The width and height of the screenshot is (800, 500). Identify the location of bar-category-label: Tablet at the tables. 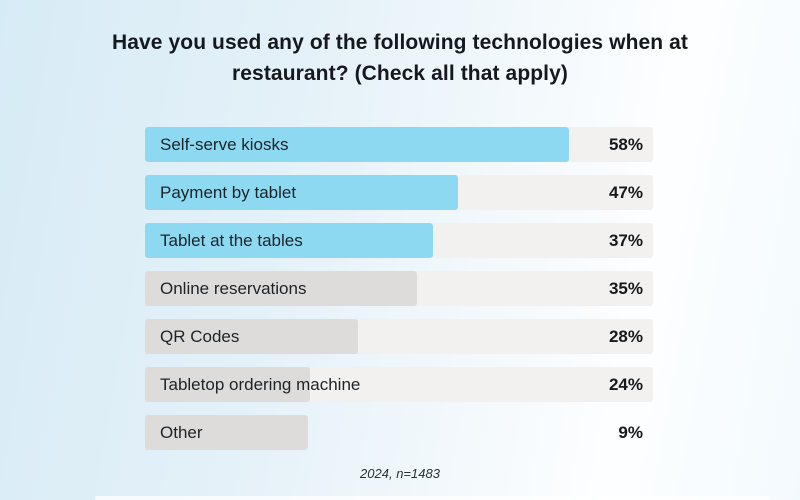
(231, 240).